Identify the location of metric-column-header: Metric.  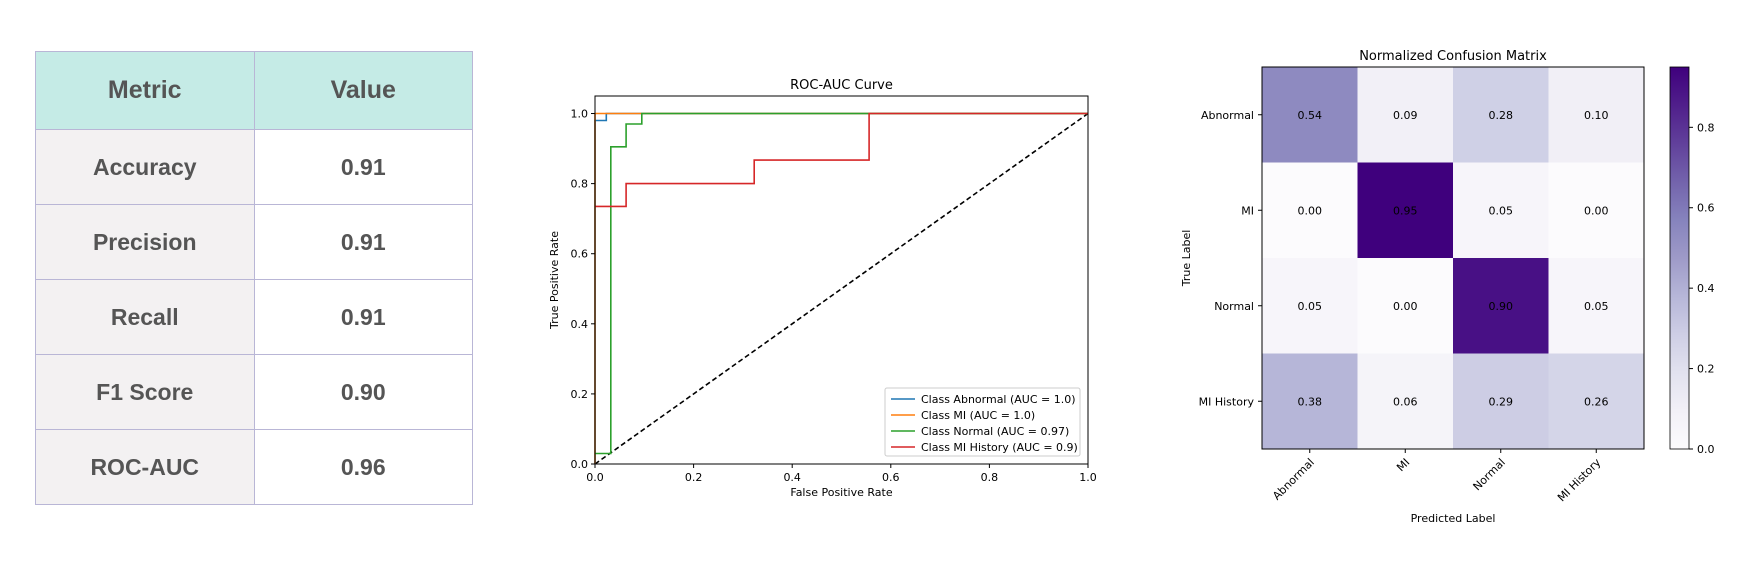
(145, 90).